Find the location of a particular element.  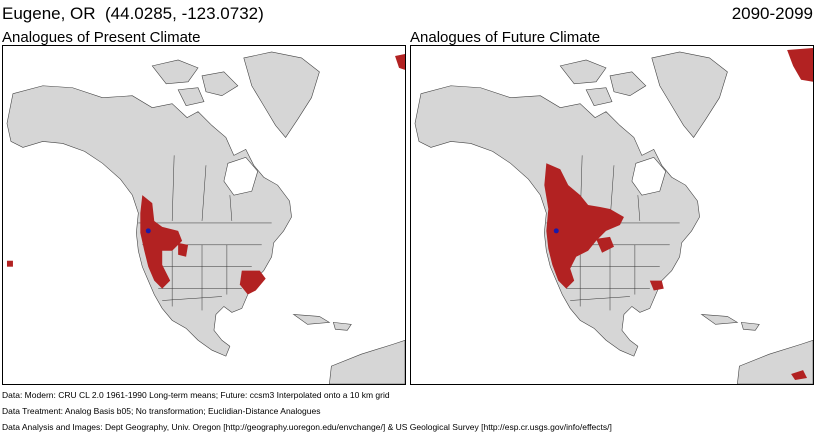

present-panel-title: Analogues of Present Climate is located at coordinates (101, 37).